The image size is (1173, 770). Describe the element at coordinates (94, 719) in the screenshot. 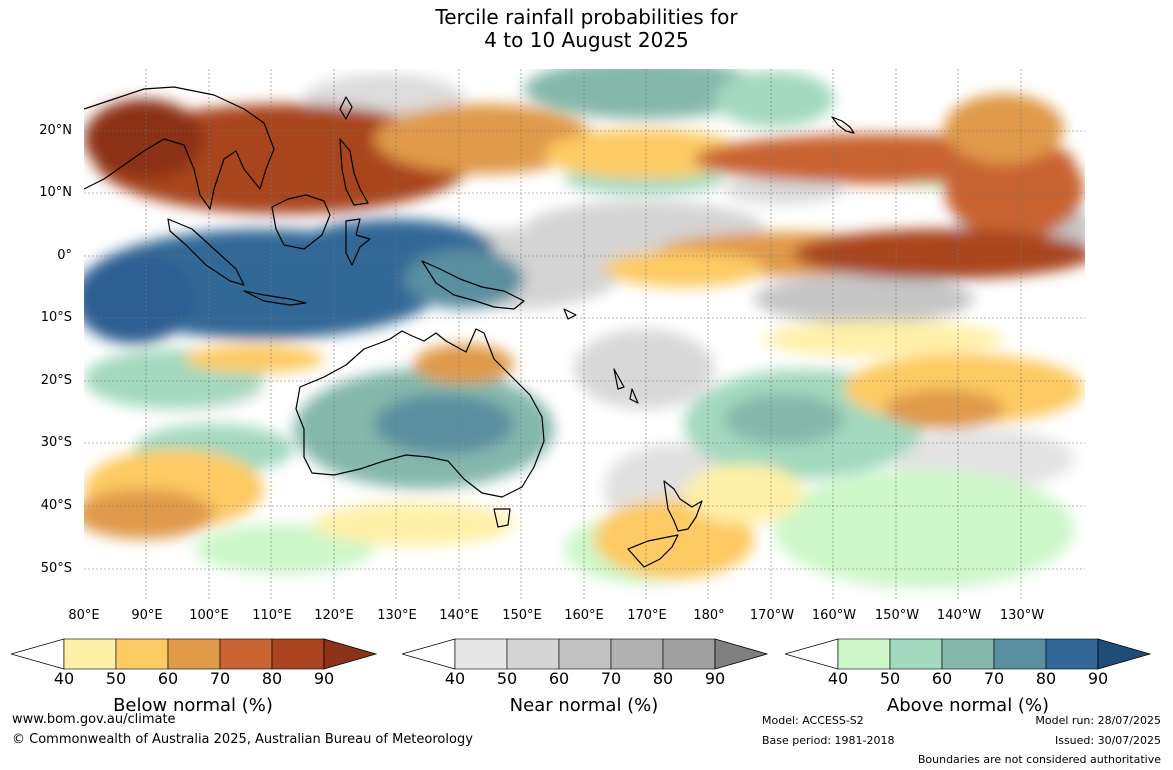

I see `website-link: www.bom.gov.au/climate` at that location.